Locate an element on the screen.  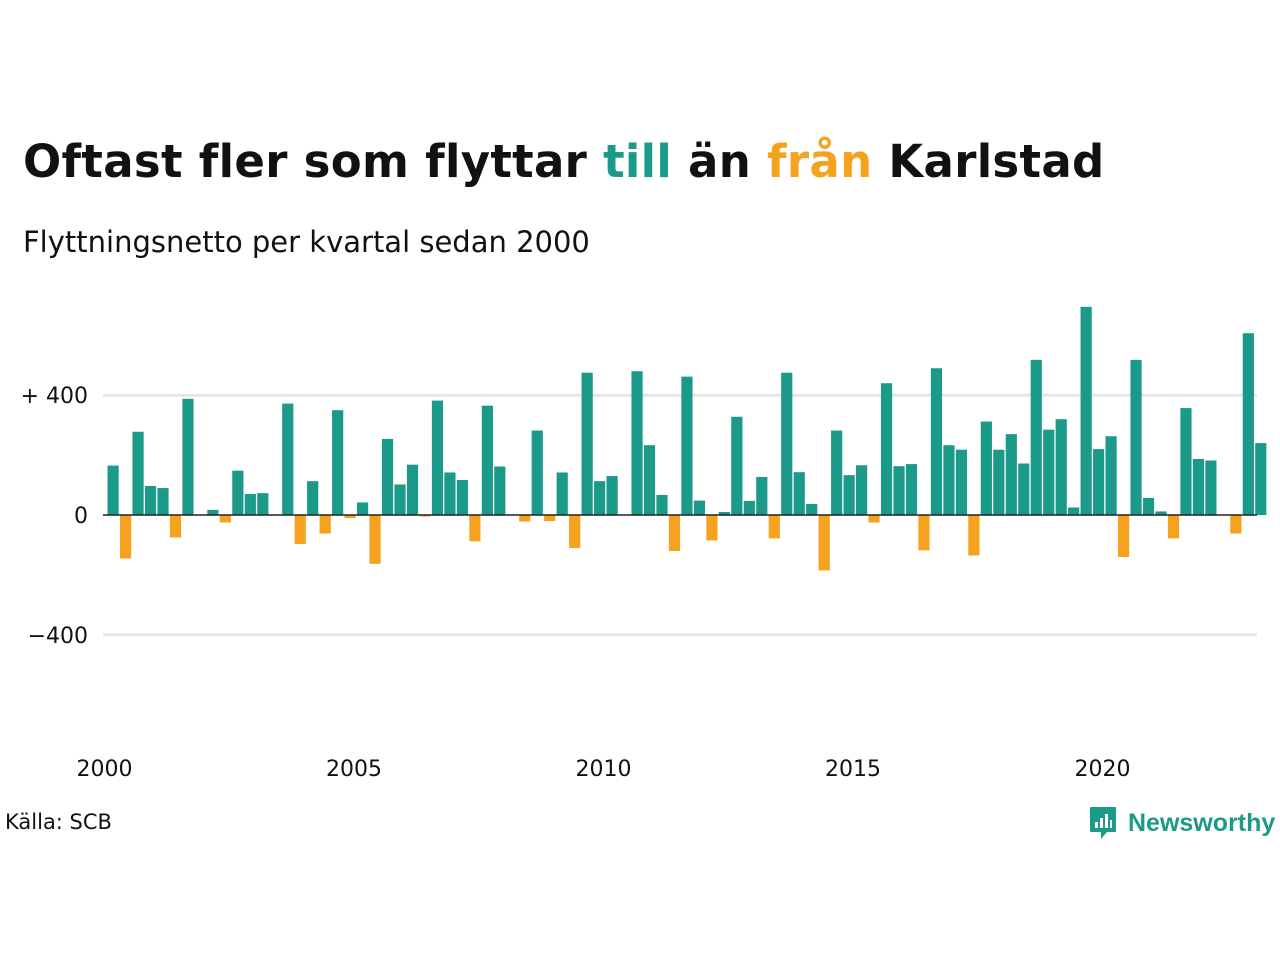
y-tick-label: + 400 is located at coordinates (54, 396).